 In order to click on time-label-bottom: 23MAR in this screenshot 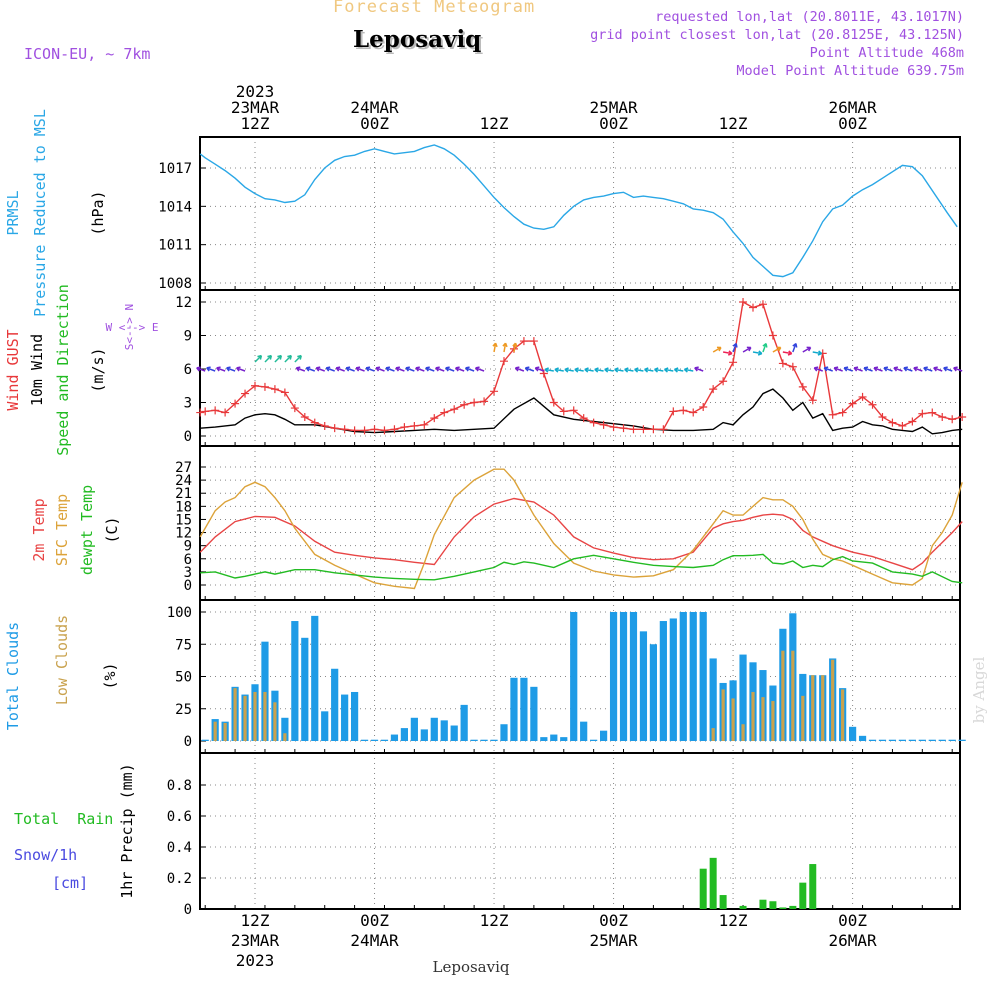, I will do `click(255, 940)`.